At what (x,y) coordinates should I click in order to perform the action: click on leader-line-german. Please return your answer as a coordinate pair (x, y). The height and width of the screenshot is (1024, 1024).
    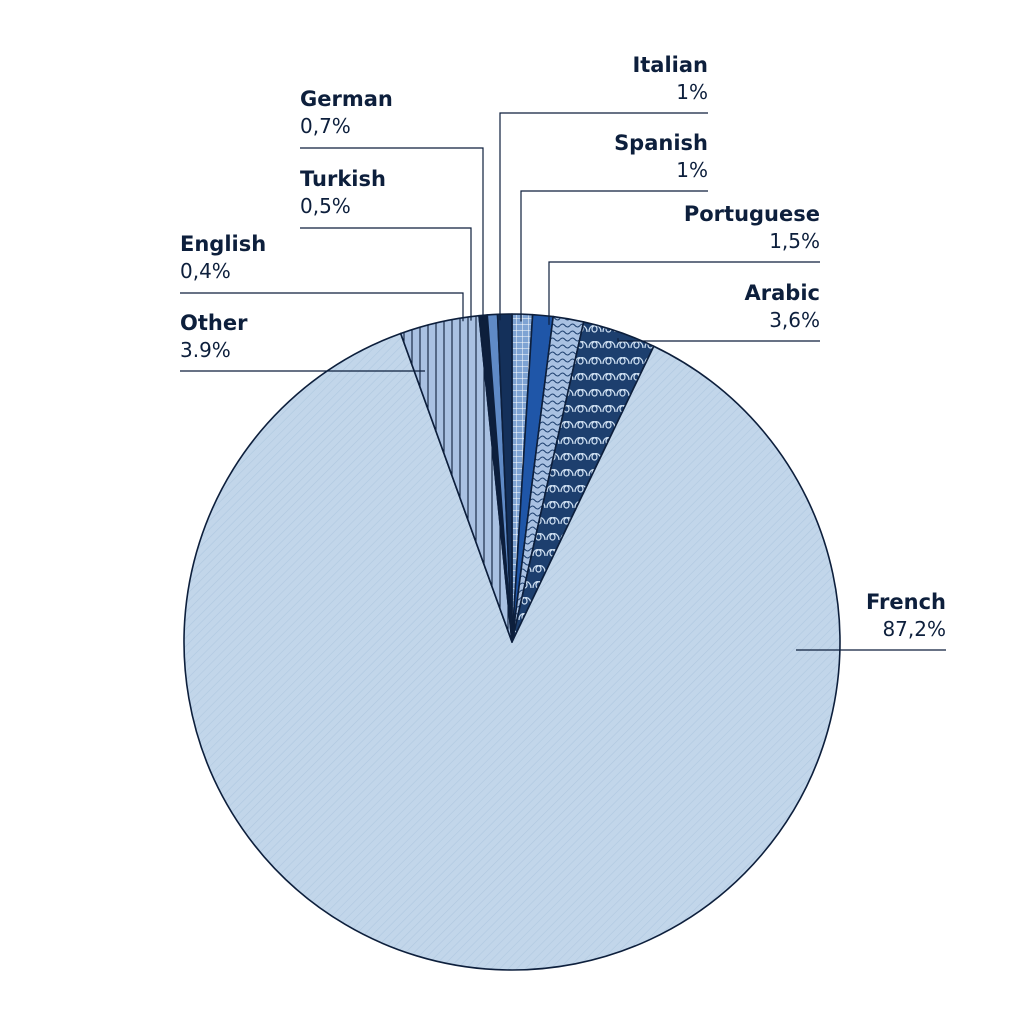
    Looking at the image, I should click on (392, 234).